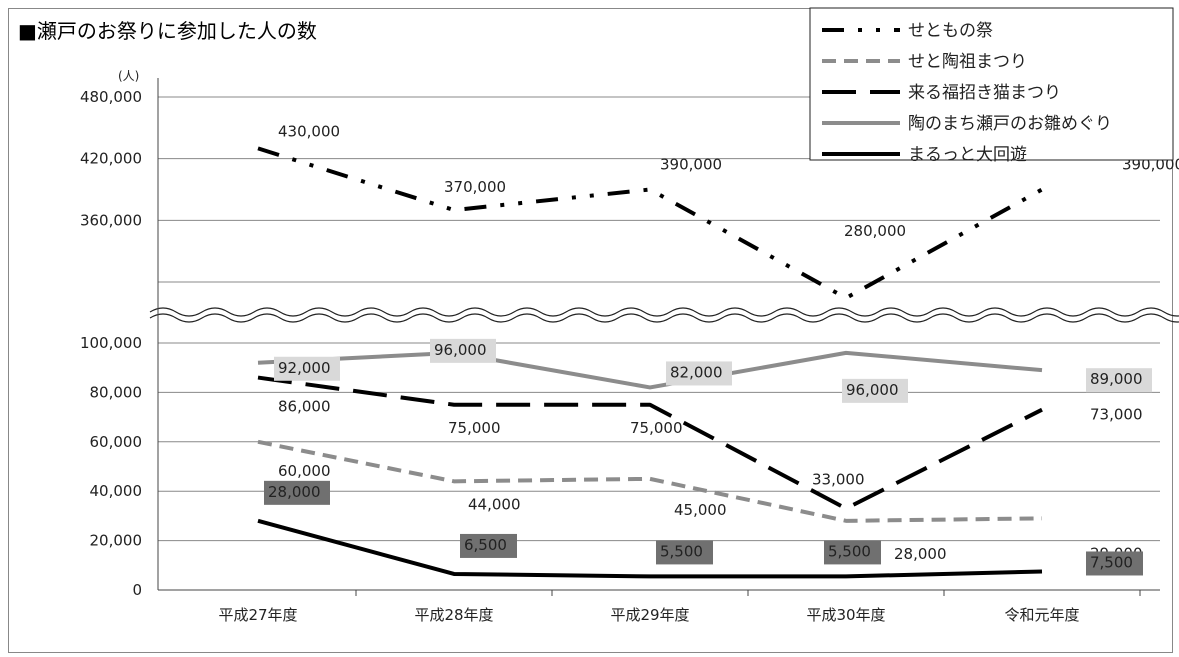 This screenshot has height=657, width=1179. I want to click on chart-title: ■瀬戸のお祭りに参加した人の数, so click(167, 31).